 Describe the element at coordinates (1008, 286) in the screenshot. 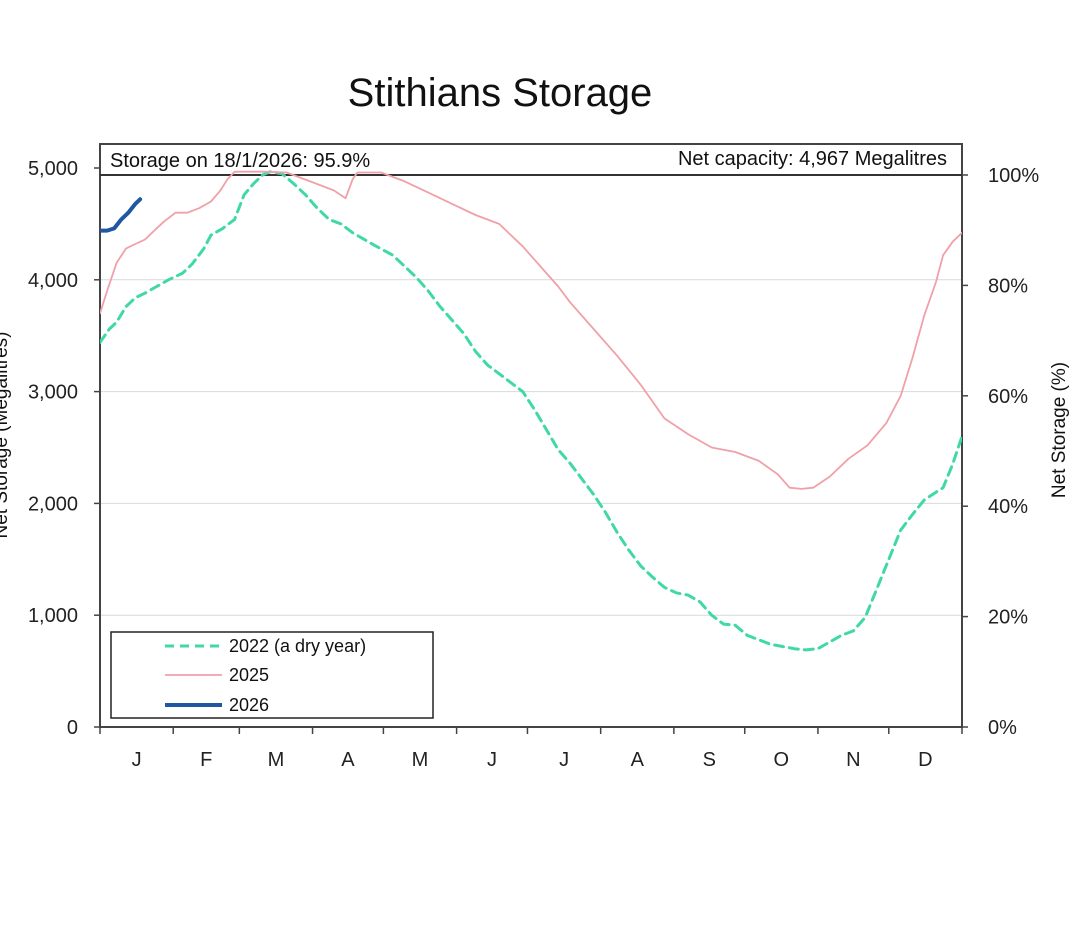

I see `right-tick-label: 80%` at that location.